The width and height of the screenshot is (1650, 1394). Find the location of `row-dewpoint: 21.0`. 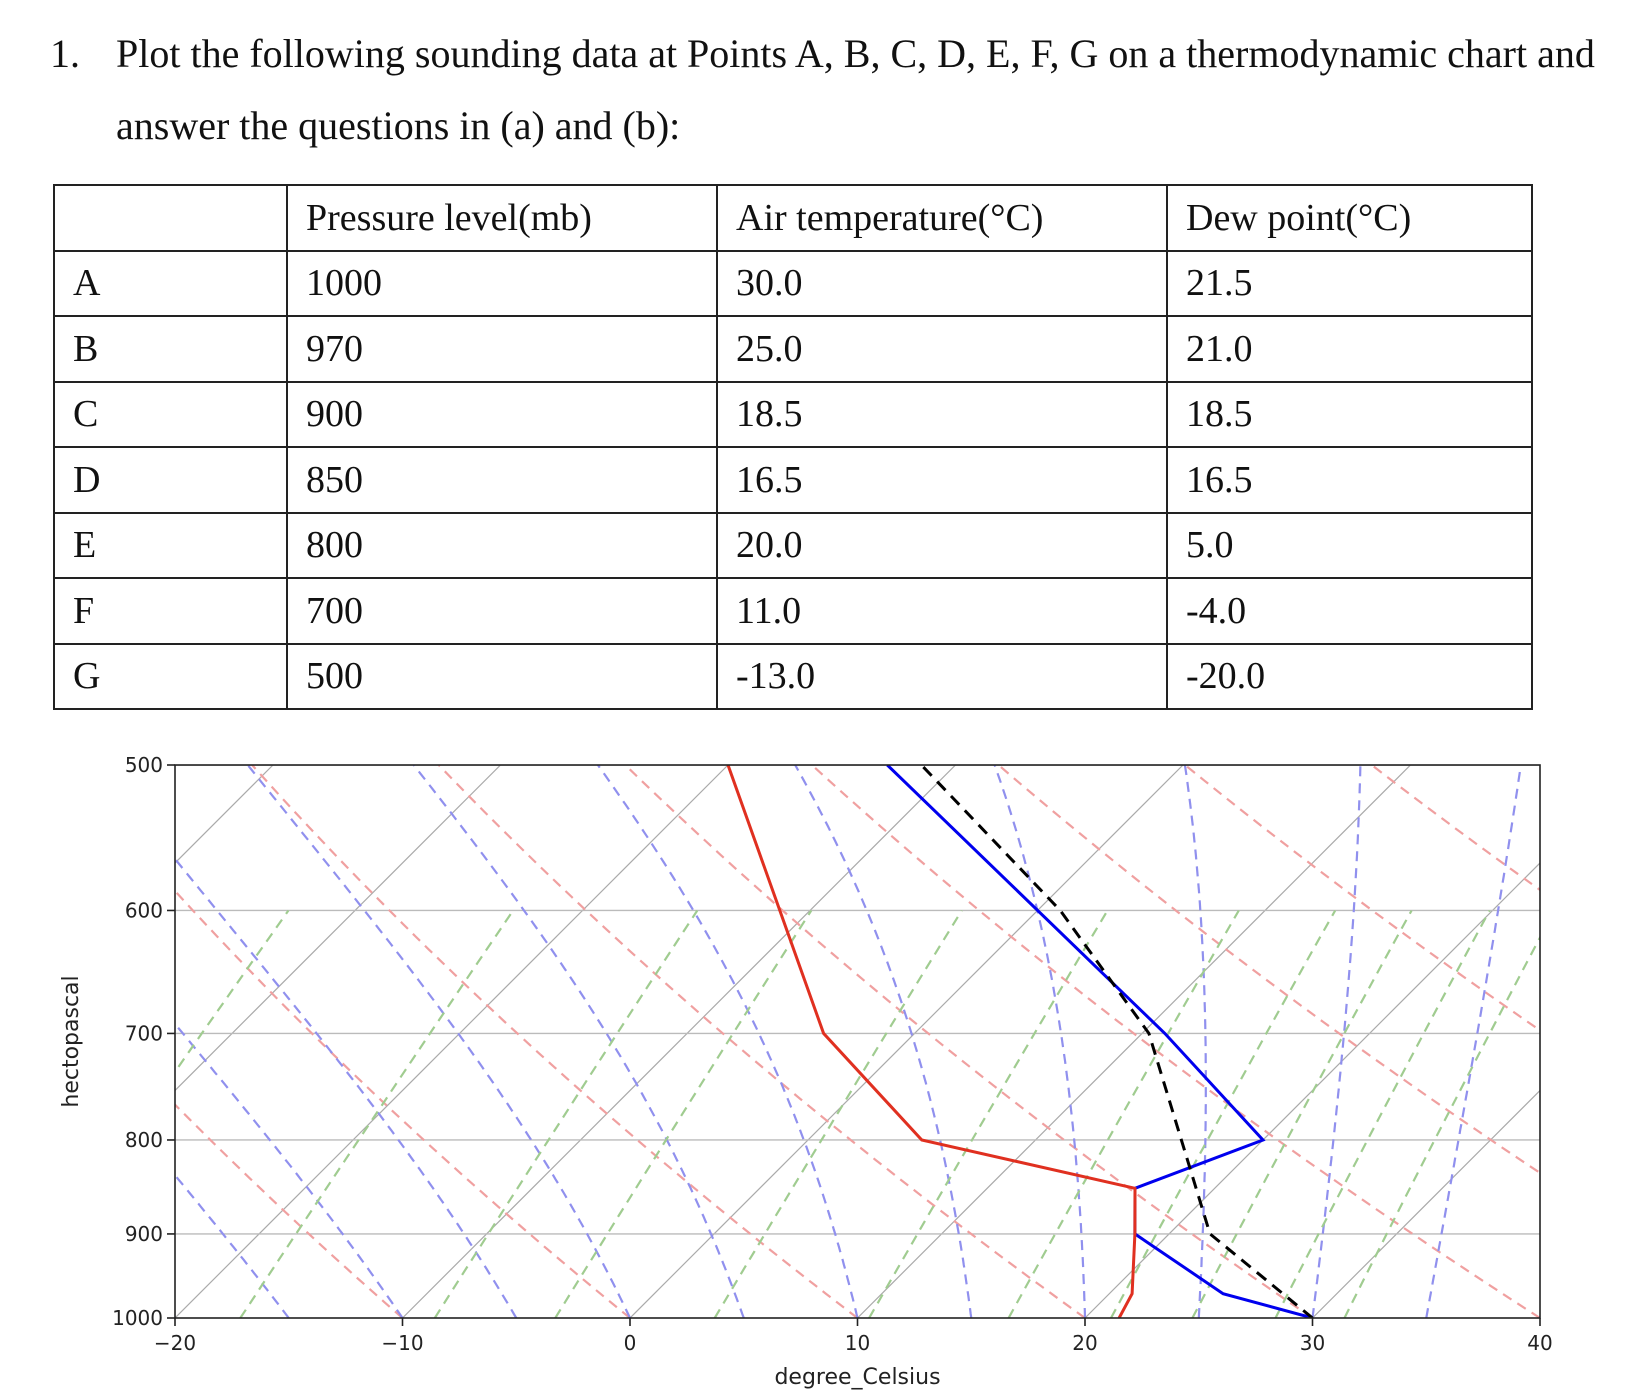

row-dewpoint: 21.0 is located at coordinates (1349, 349).